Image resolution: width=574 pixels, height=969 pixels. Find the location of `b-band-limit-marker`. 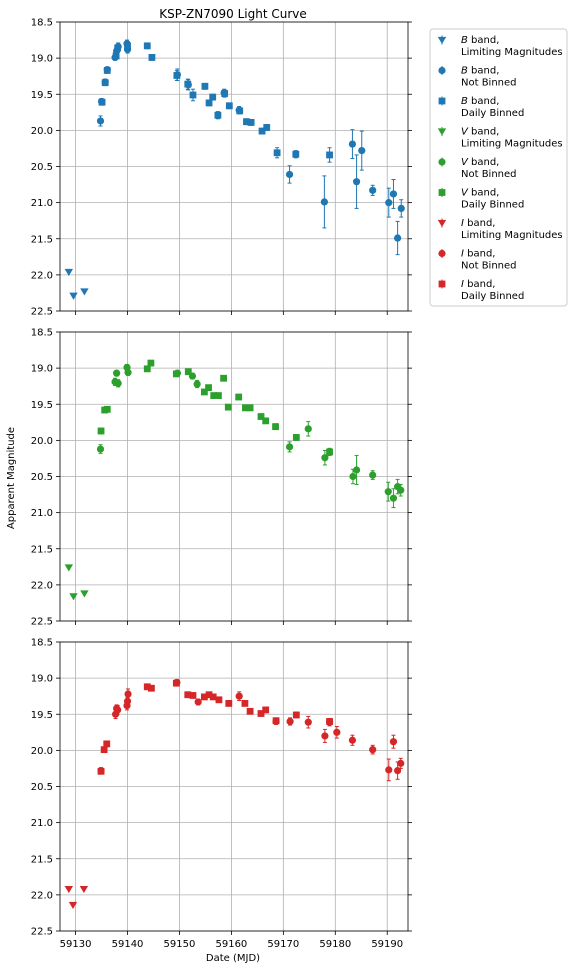

b-band-limit-marker is located at coordinates (84, 292).